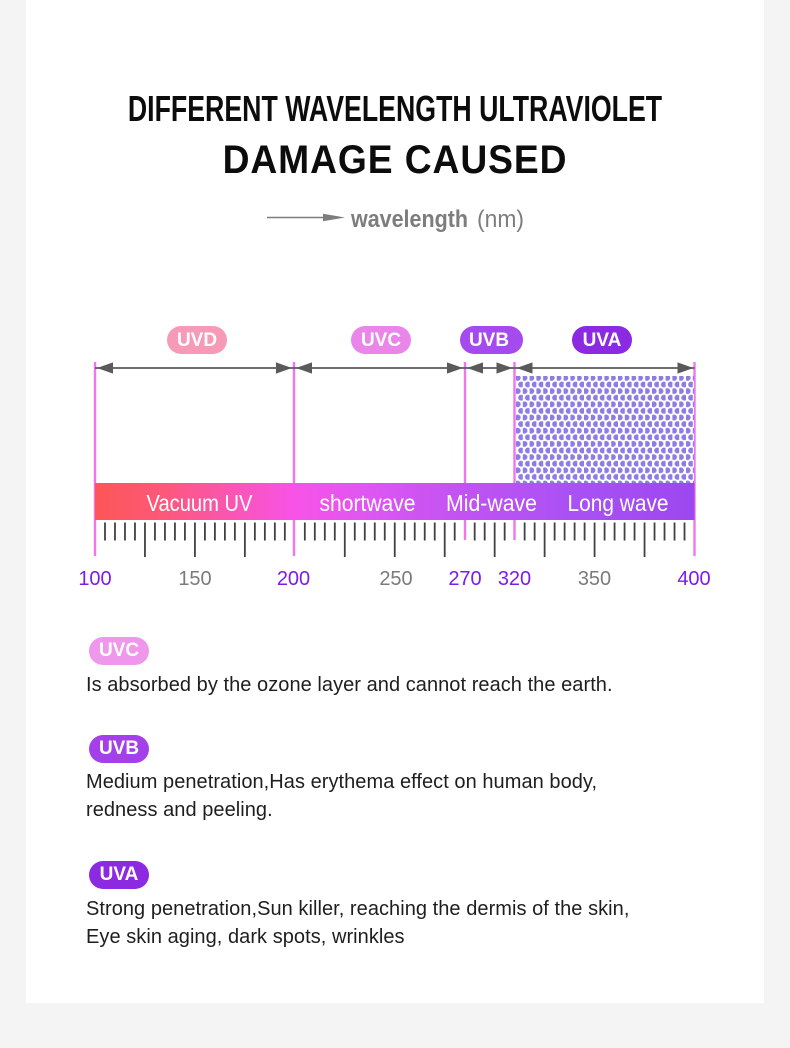 The height and width of the screenshot is (1048, 790). What do you see at coordinates (293, 579) in the screenshot?
I see `svg-text: 200` at bounding box center [293, 579].